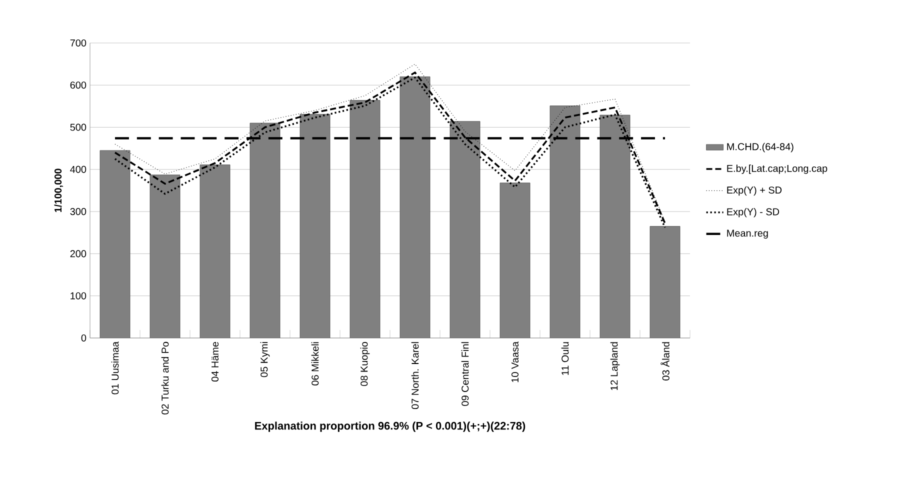 The width and height of the screenshot is (914, 493). I want to click on y-axis-title: 1/100,000, so click(59, 190).